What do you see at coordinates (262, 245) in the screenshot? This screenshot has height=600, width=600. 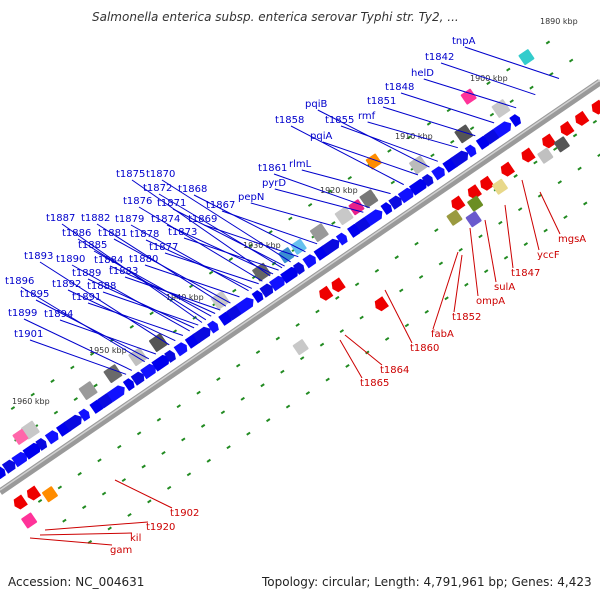 I see `kbp-label: 1930 kbp` at bounding box center [262, 245].